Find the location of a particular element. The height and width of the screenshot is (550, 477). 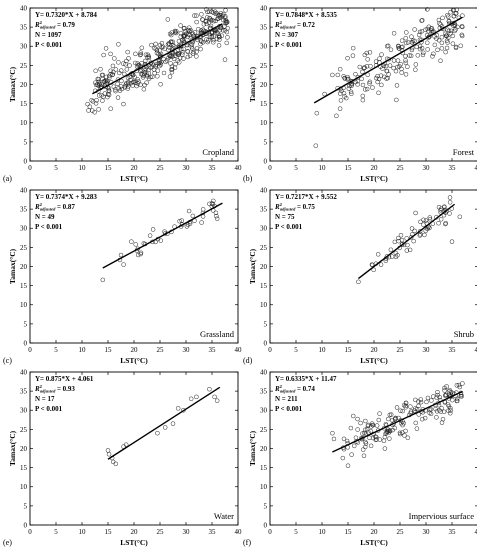

x-tick-label: 25 is located at coordinates (161, 532).